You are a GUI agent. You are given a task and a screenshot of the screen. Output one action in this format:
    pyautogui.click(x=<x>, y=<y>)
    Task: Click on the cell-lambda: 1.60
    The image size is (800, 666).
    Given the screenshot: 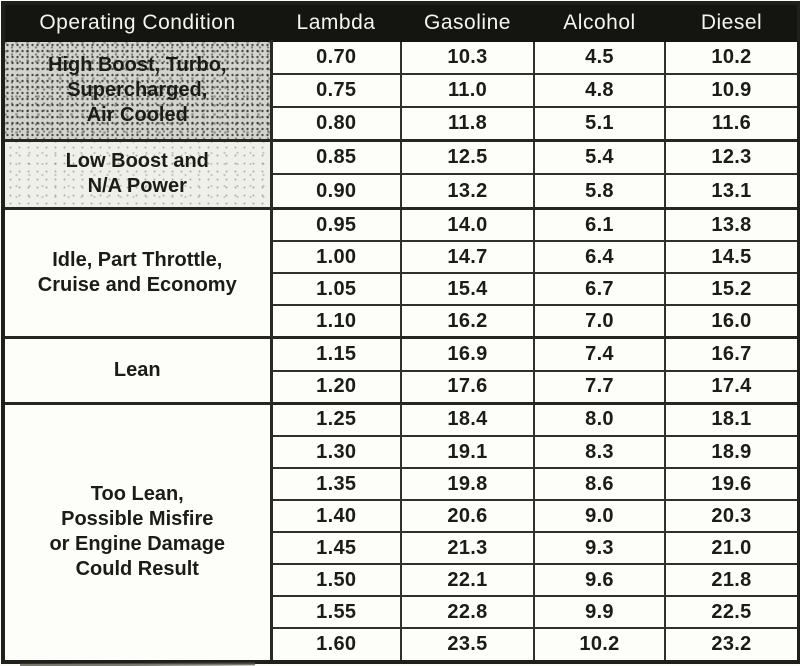 What is the action you would take?
    pyautogui.click(x=336, y=645)
    